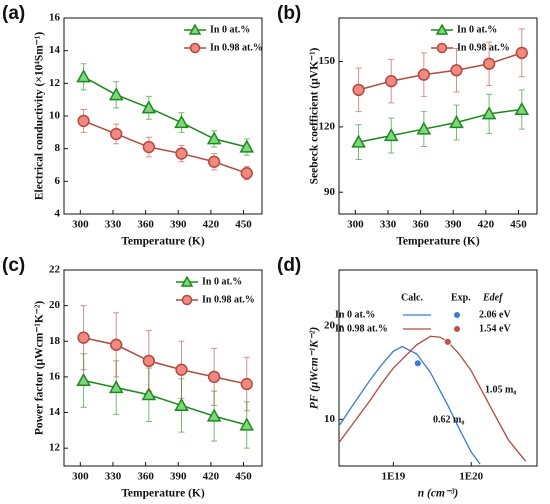 This screenshot has width=550, height=504. Describe the element at coordinates (58, 181) in the screenshot. I see `y-tick-label: 6` at that location.